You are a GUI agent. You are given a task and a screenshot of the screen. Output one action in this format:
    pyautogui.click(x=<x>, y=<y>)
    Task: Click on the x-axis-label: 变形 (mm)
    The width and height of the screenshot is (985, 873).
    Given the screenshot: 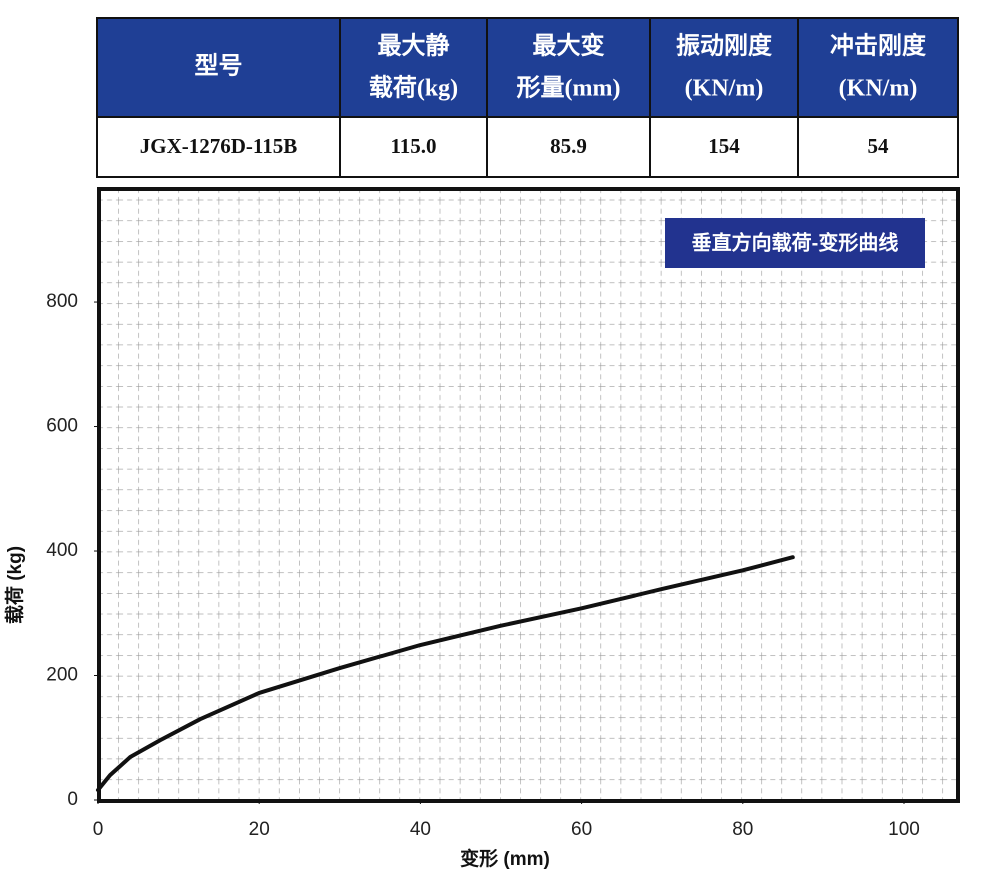 What is the action you would take?
    pyautogui.click(x=505, y=858)
    